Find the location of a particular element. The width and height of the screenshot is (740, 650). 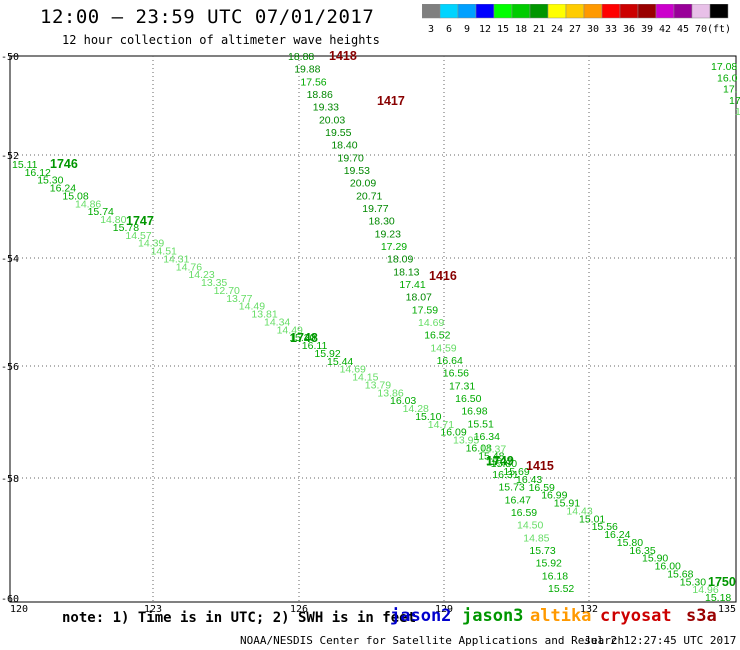

jason3-swh-value: 16.11 is located at coordinates (315, 346).